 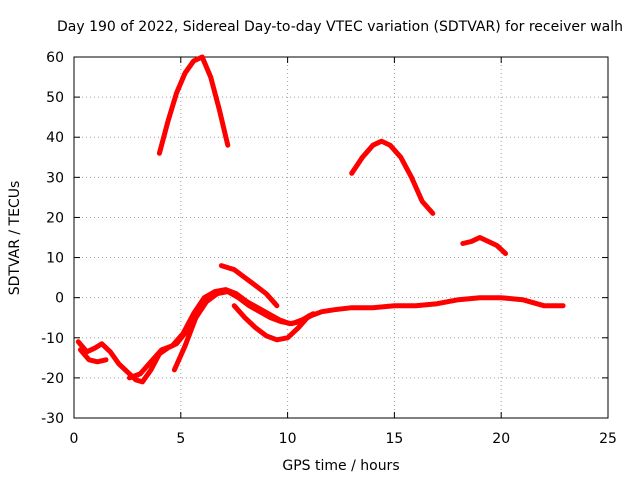 What do you see at coordinates (15, 238) in the screenshot?
I see `y-axis-label: SDTVAR / TECUs` at bounding box center [15, 238].